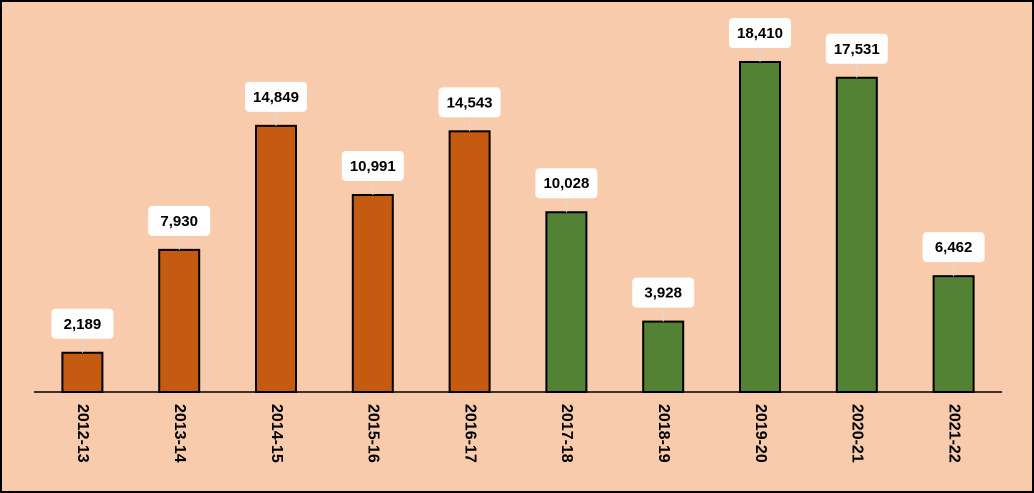  What do you see at coordinates (373, 433) in the screenshot?
I see `x-tick-label: 2015-16` at bounding box center [373, 433].